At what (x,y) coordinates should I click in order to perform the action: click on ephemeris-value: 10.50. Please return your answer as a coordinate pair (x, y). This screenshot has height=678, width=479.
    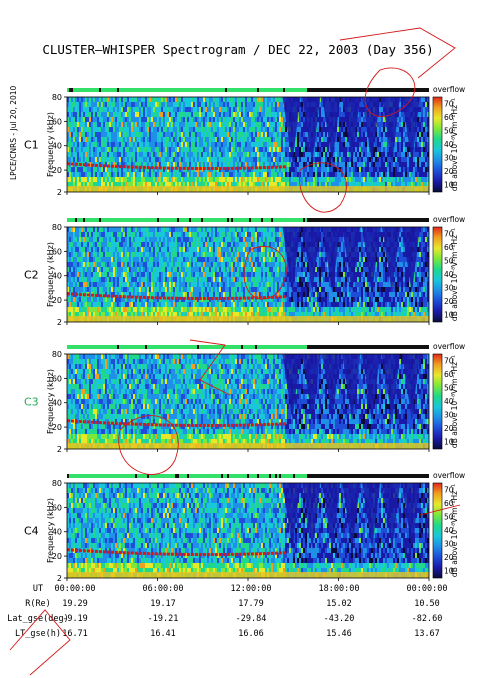
    Looking at the image, I should click on (427, 604).